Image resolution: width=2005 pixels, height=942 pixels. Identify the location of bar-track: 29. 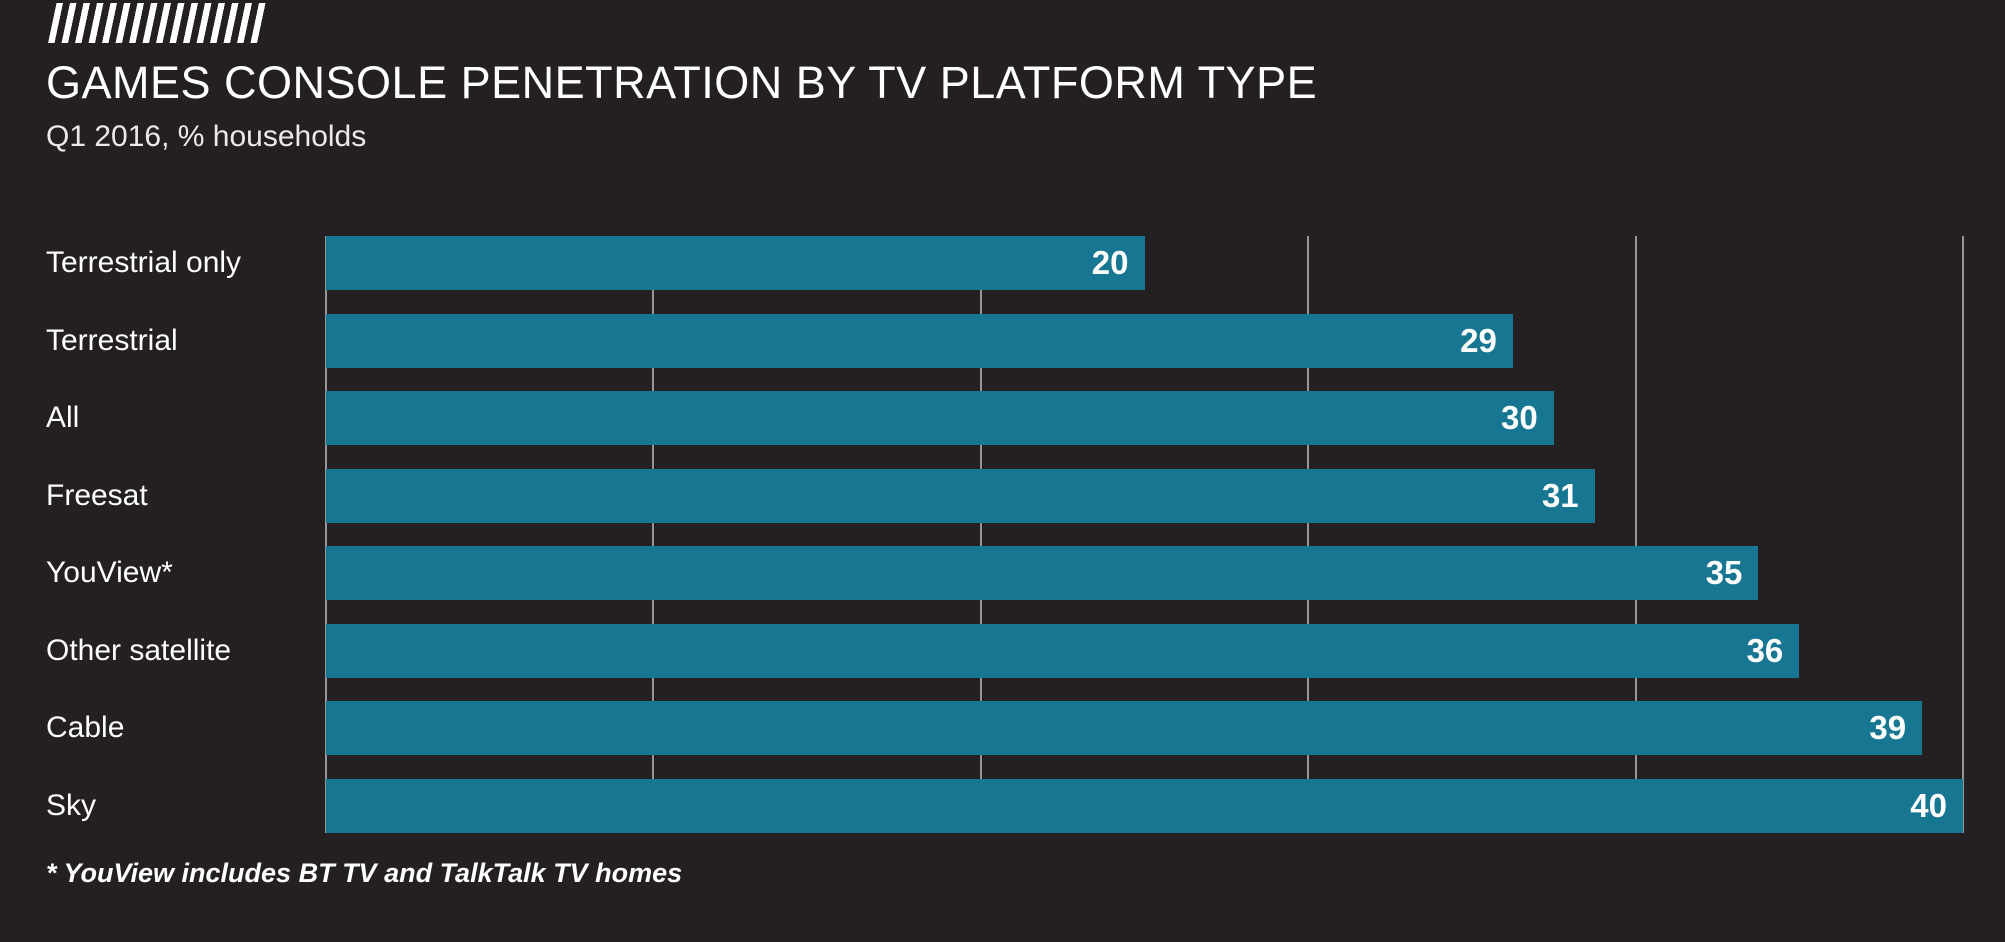
(1144, 340).